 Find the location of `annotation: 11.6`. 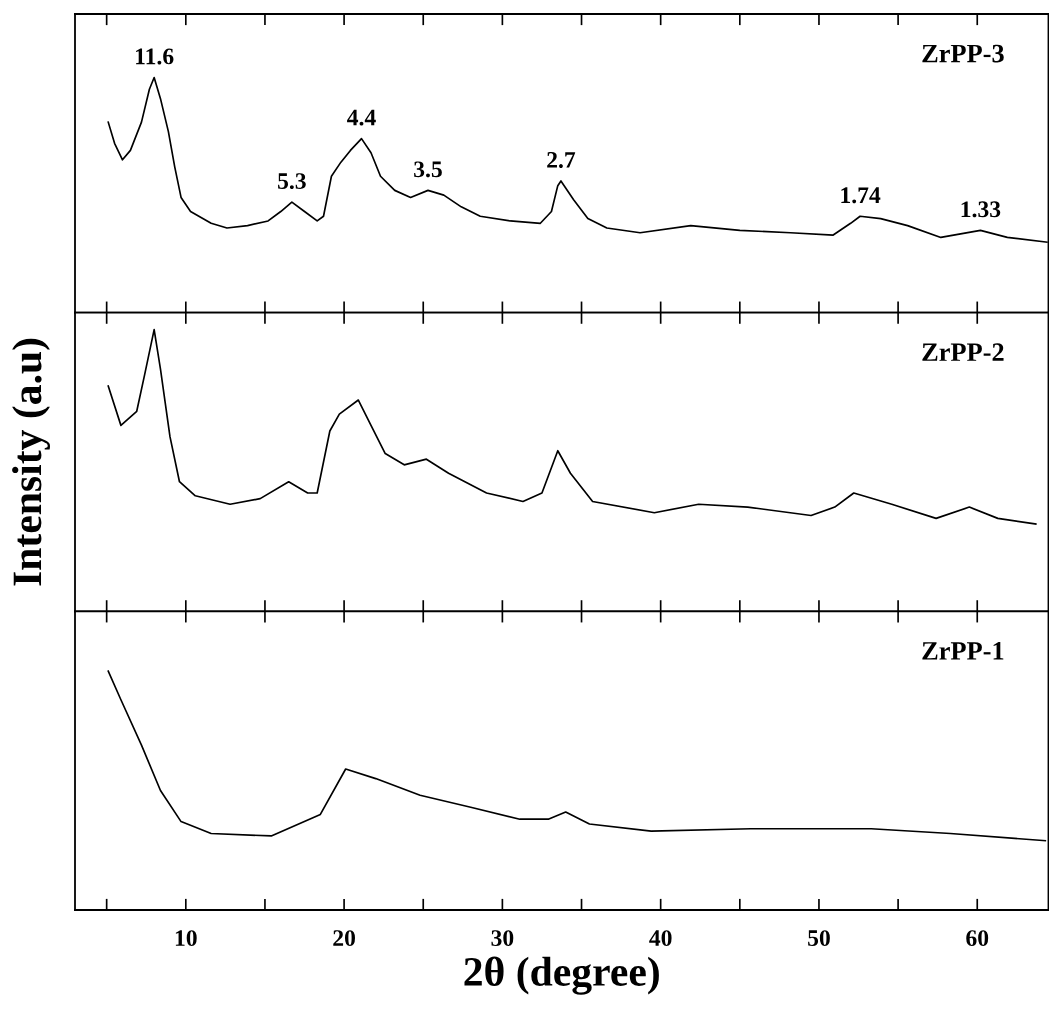

annotation: 11.6 is located at coordinates (155, 56).